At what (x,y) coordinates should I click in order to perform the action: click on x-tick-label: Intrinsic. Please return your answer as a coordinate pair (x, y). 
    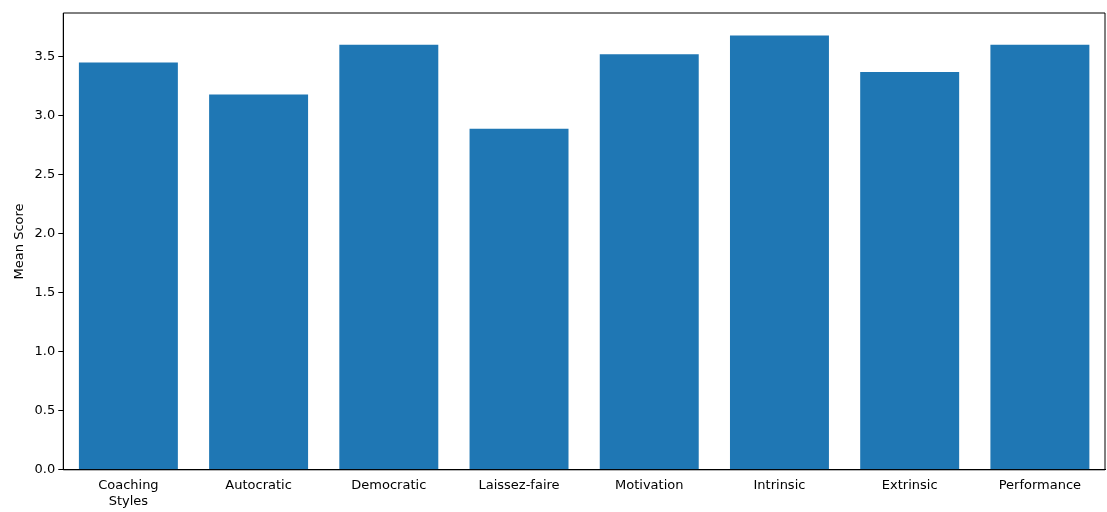
    Looking at the image, I should click on (779, 484).